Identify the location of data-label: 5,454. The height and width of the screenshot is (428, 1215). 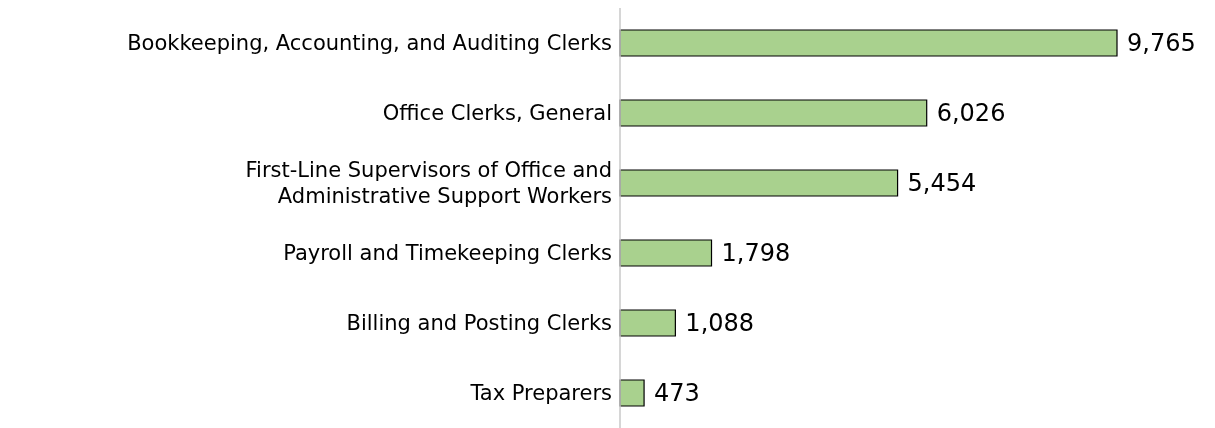
(942, 183).